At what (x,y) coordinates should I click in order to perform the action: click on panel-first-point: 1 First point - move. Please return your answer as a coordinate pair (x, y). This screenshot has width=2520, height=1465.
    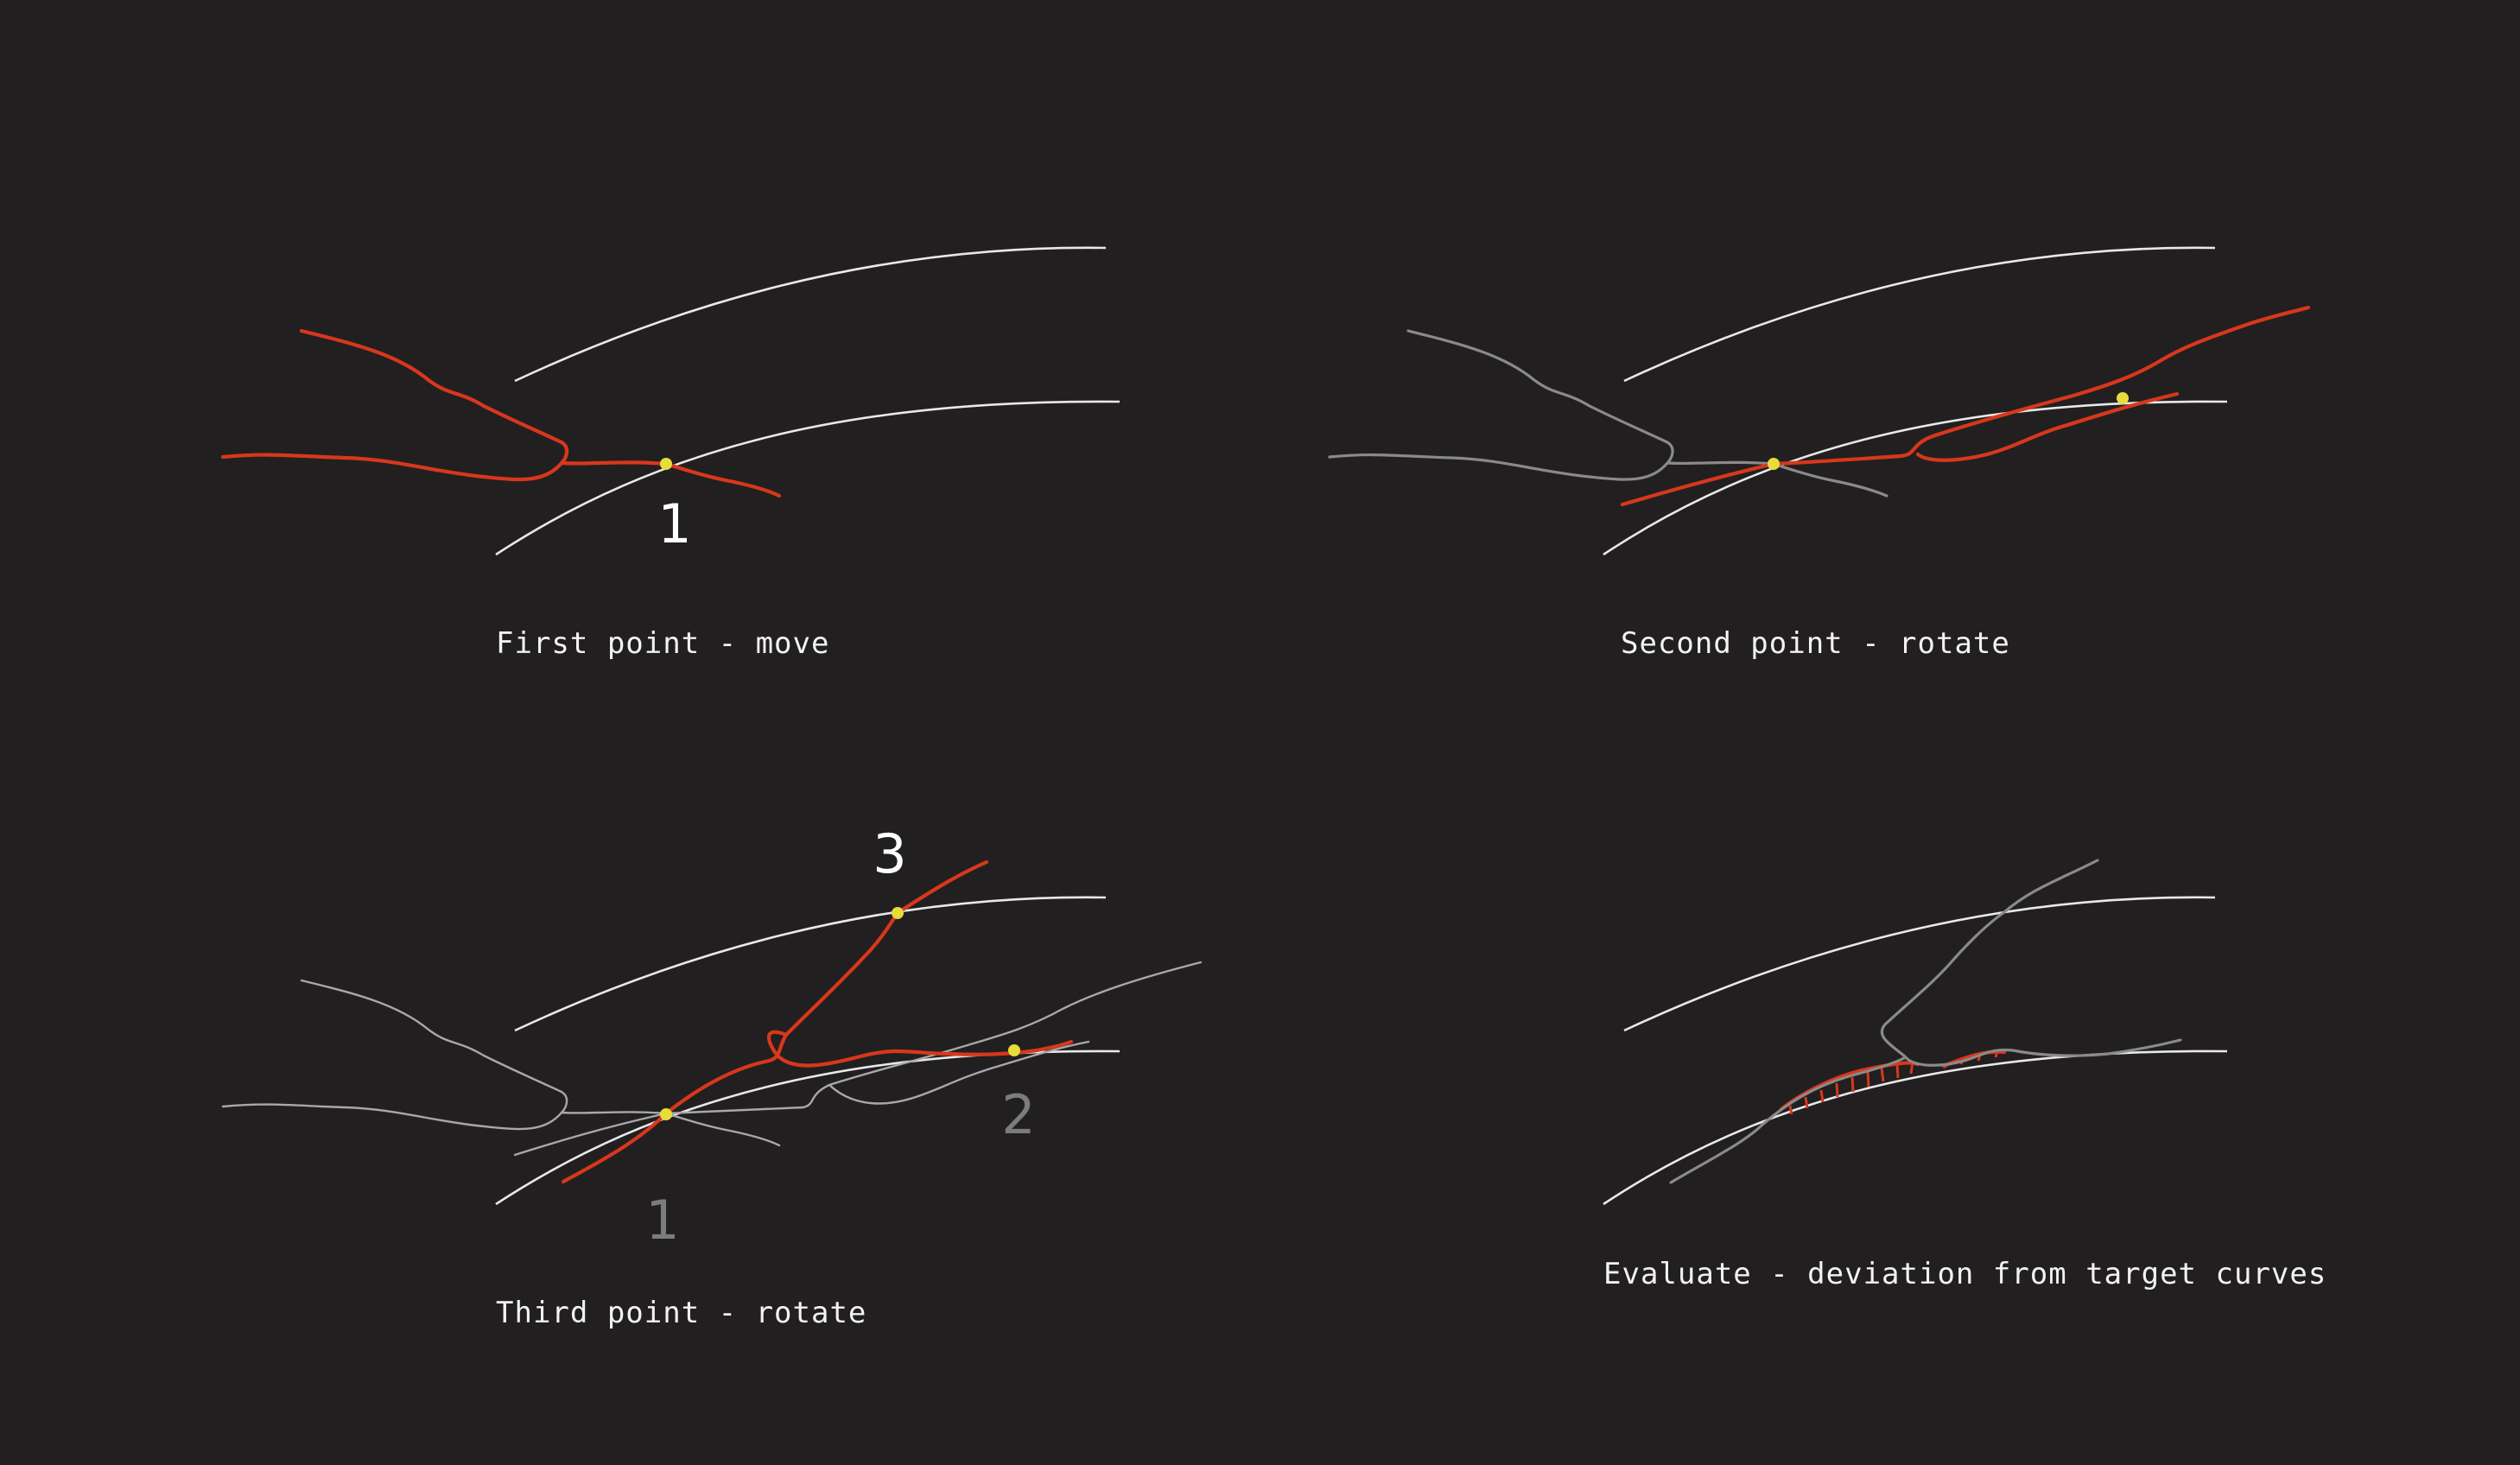
    Looking at the image, I should click on (670, 453).